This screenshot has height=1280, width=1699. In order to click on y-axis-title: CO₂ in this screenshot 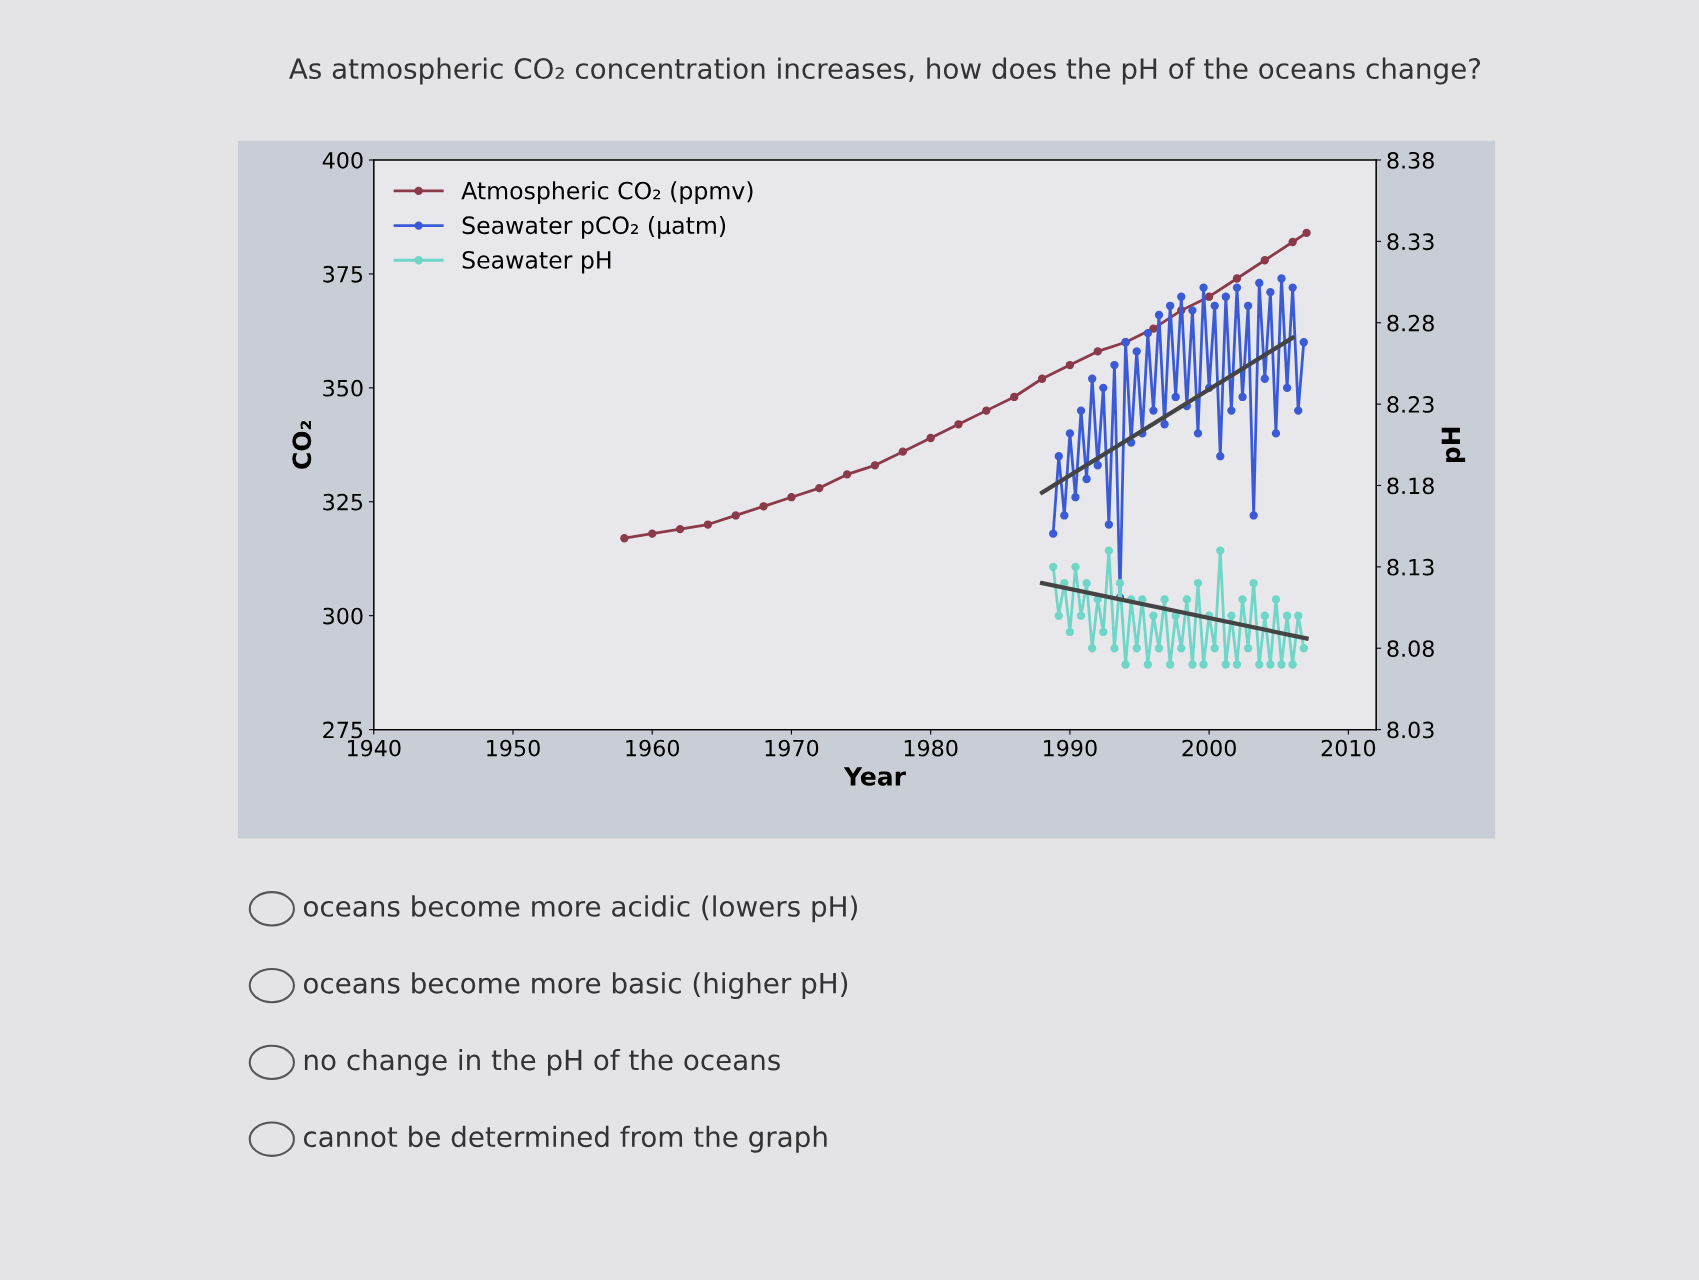, I will do `click(302, 444)`.